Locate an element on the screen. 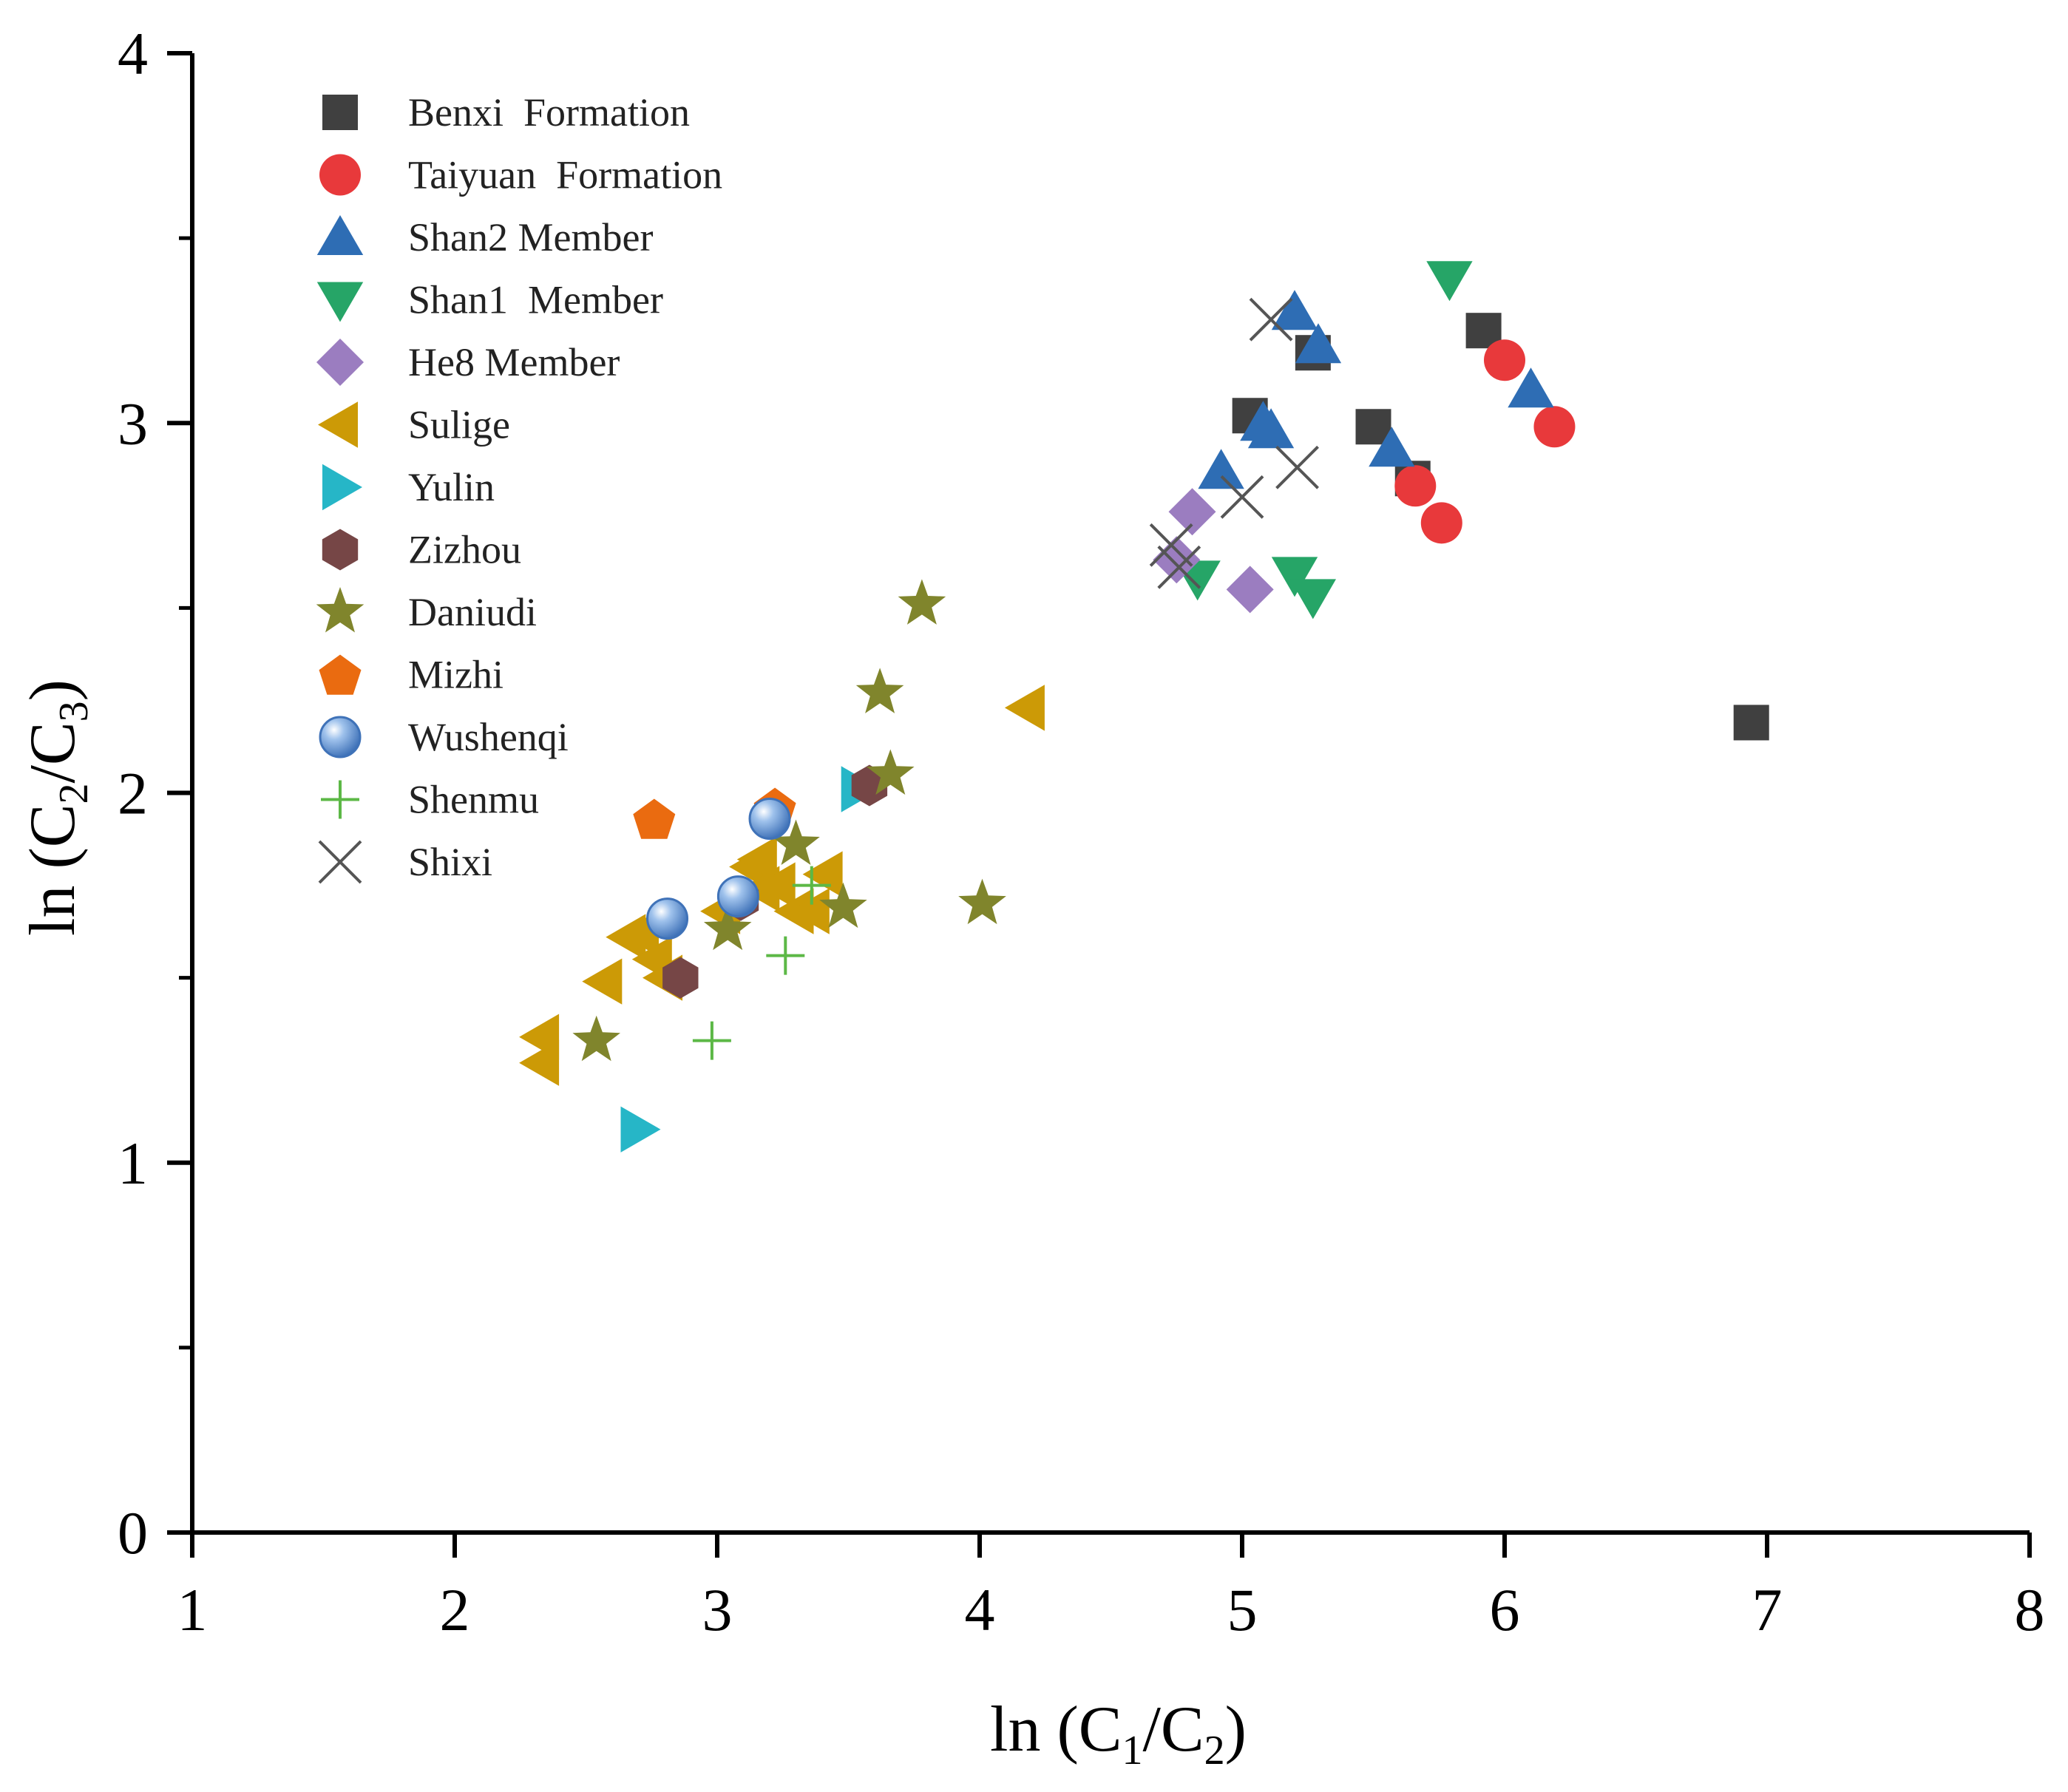 The width and height of the screenshot is (2068, 1792). y-tick-label: 3 is located at coordinates (133, 423).